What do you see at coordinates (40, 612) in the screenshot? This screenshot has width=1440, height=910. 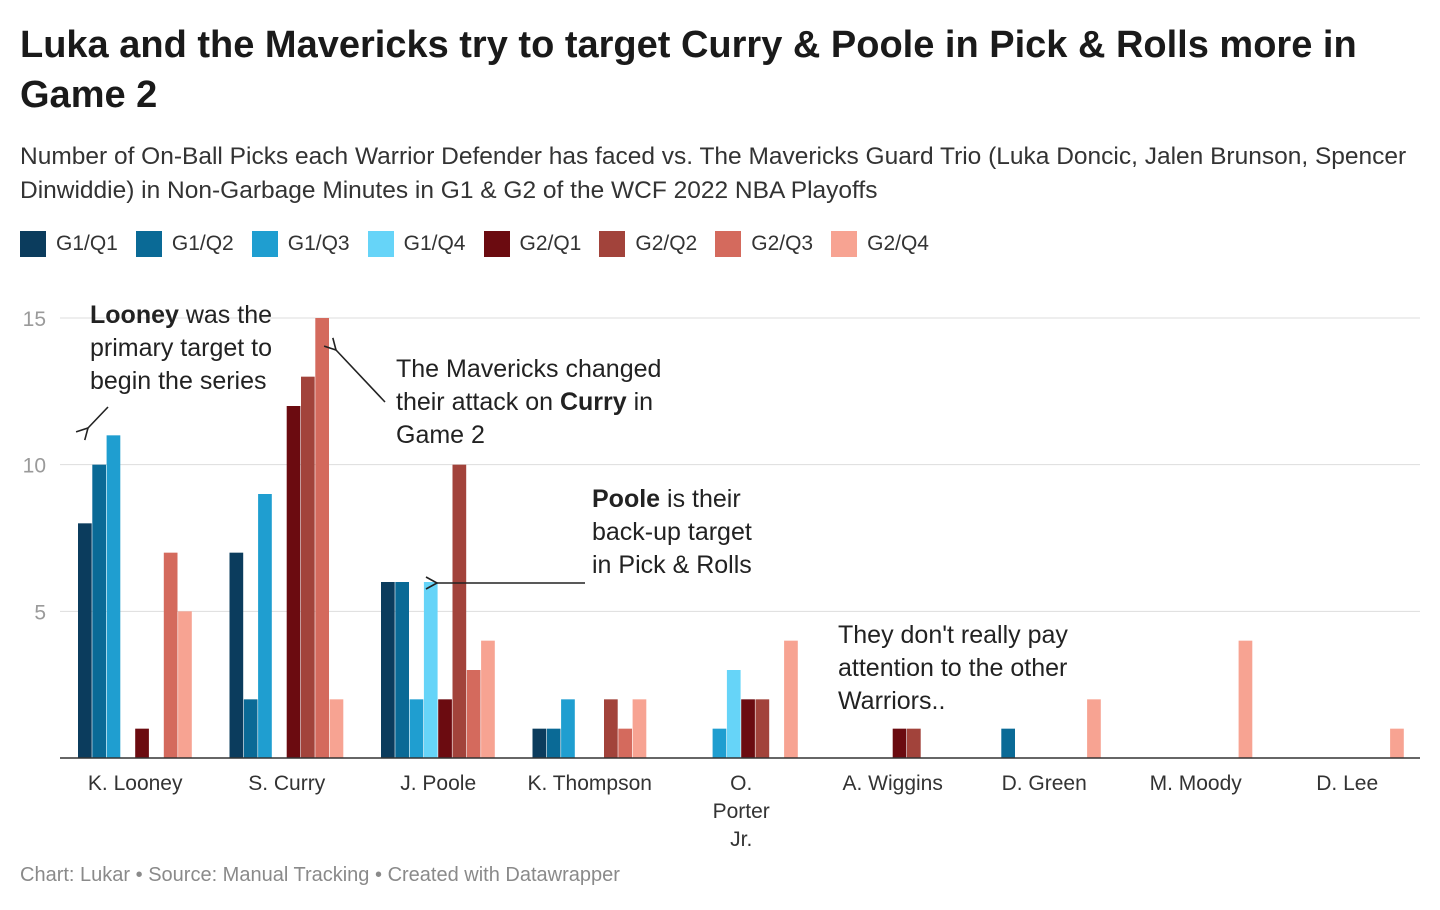 I see `y-tick-label: 5` at bounding box center [40, 612].